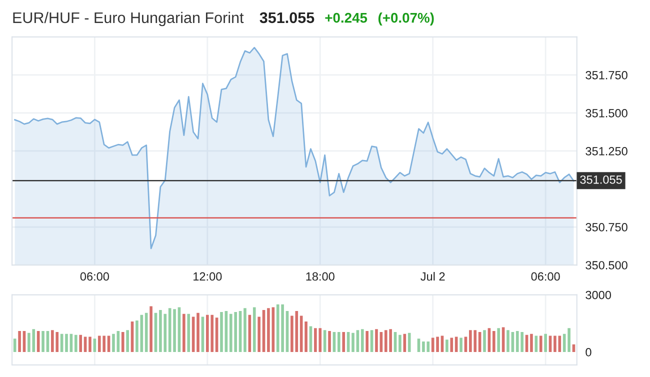  Describe the element at coordinates (287, 18) in the screenshot. I see `text: 351.055` at that location.